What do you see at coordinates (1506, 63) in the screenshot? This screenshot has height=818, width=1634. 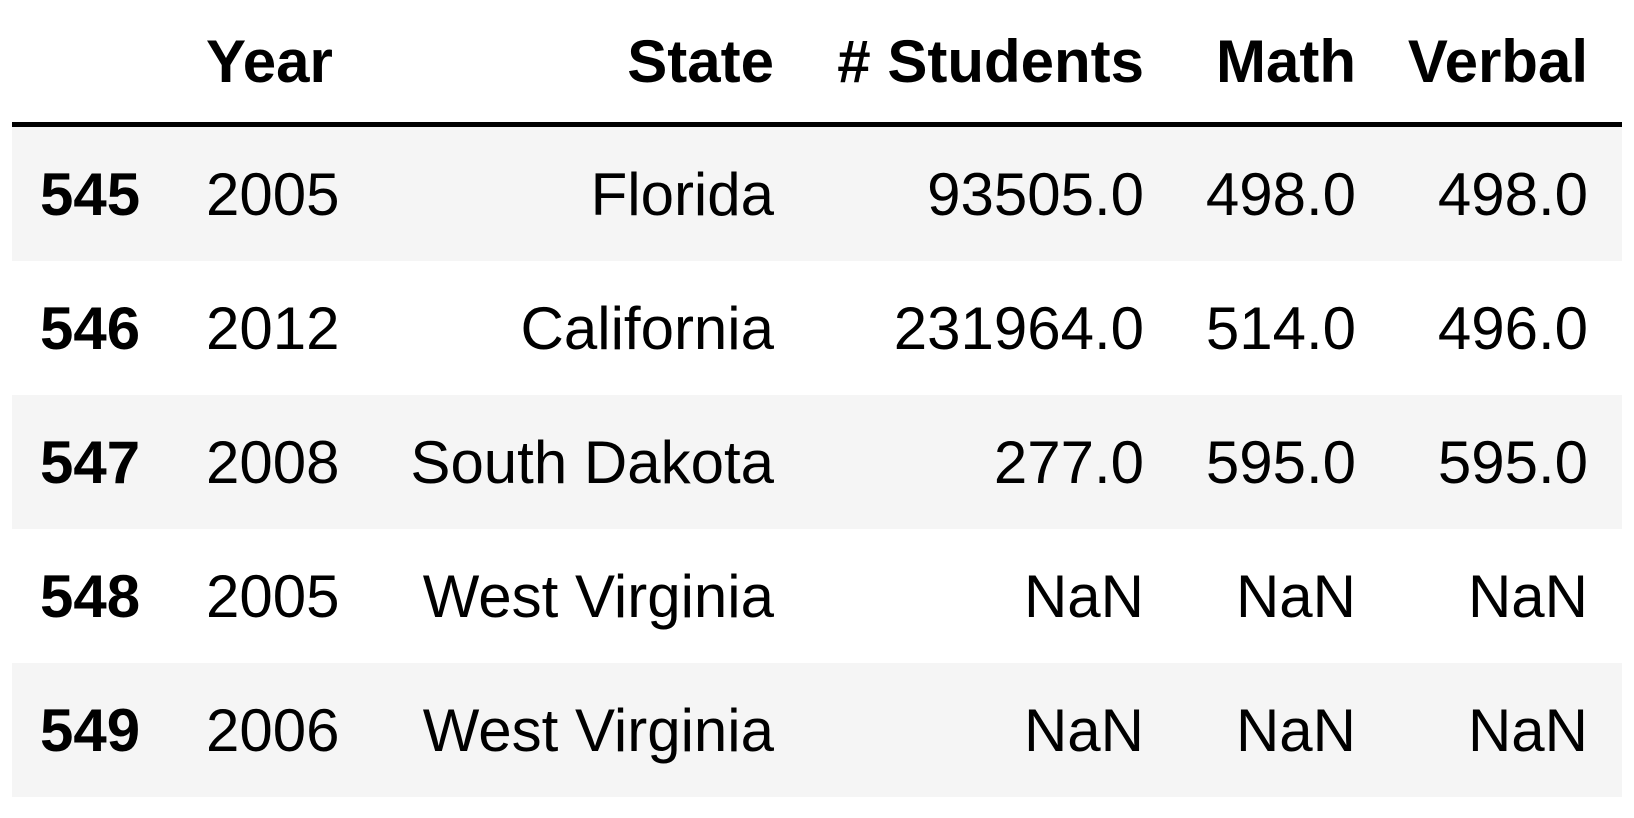 I see `column-header-verbal: Verbal` at bounding box center [1506, 63].